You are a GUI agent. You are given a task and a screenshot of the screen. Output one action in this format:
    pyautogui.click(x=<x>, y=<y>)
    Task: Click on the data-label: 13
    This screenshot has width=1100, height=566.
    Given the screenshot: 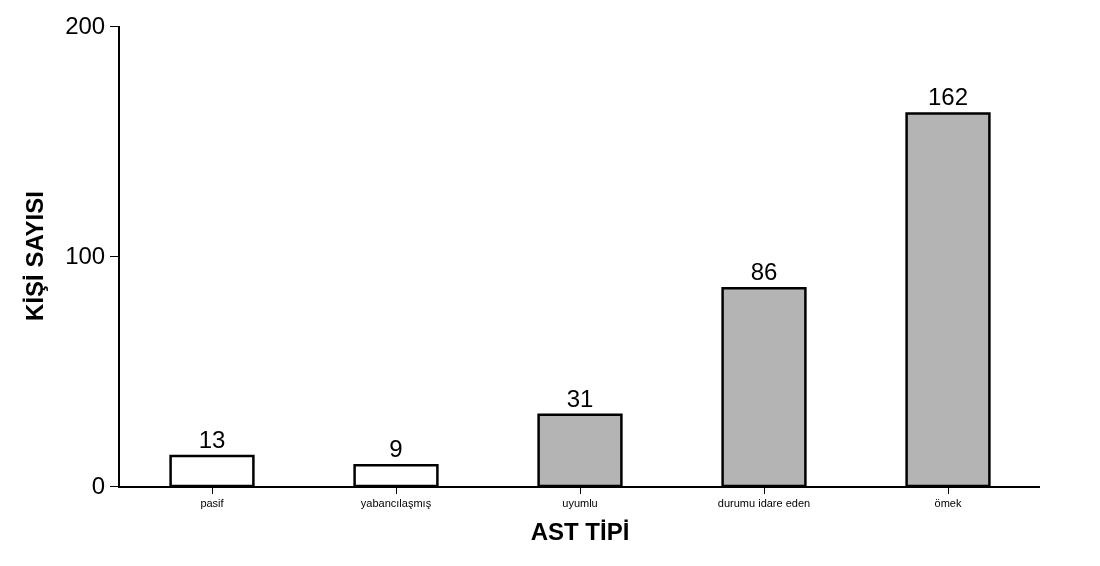 What is the action you would take?
    pyautogui.click(x=212, y=440)
    